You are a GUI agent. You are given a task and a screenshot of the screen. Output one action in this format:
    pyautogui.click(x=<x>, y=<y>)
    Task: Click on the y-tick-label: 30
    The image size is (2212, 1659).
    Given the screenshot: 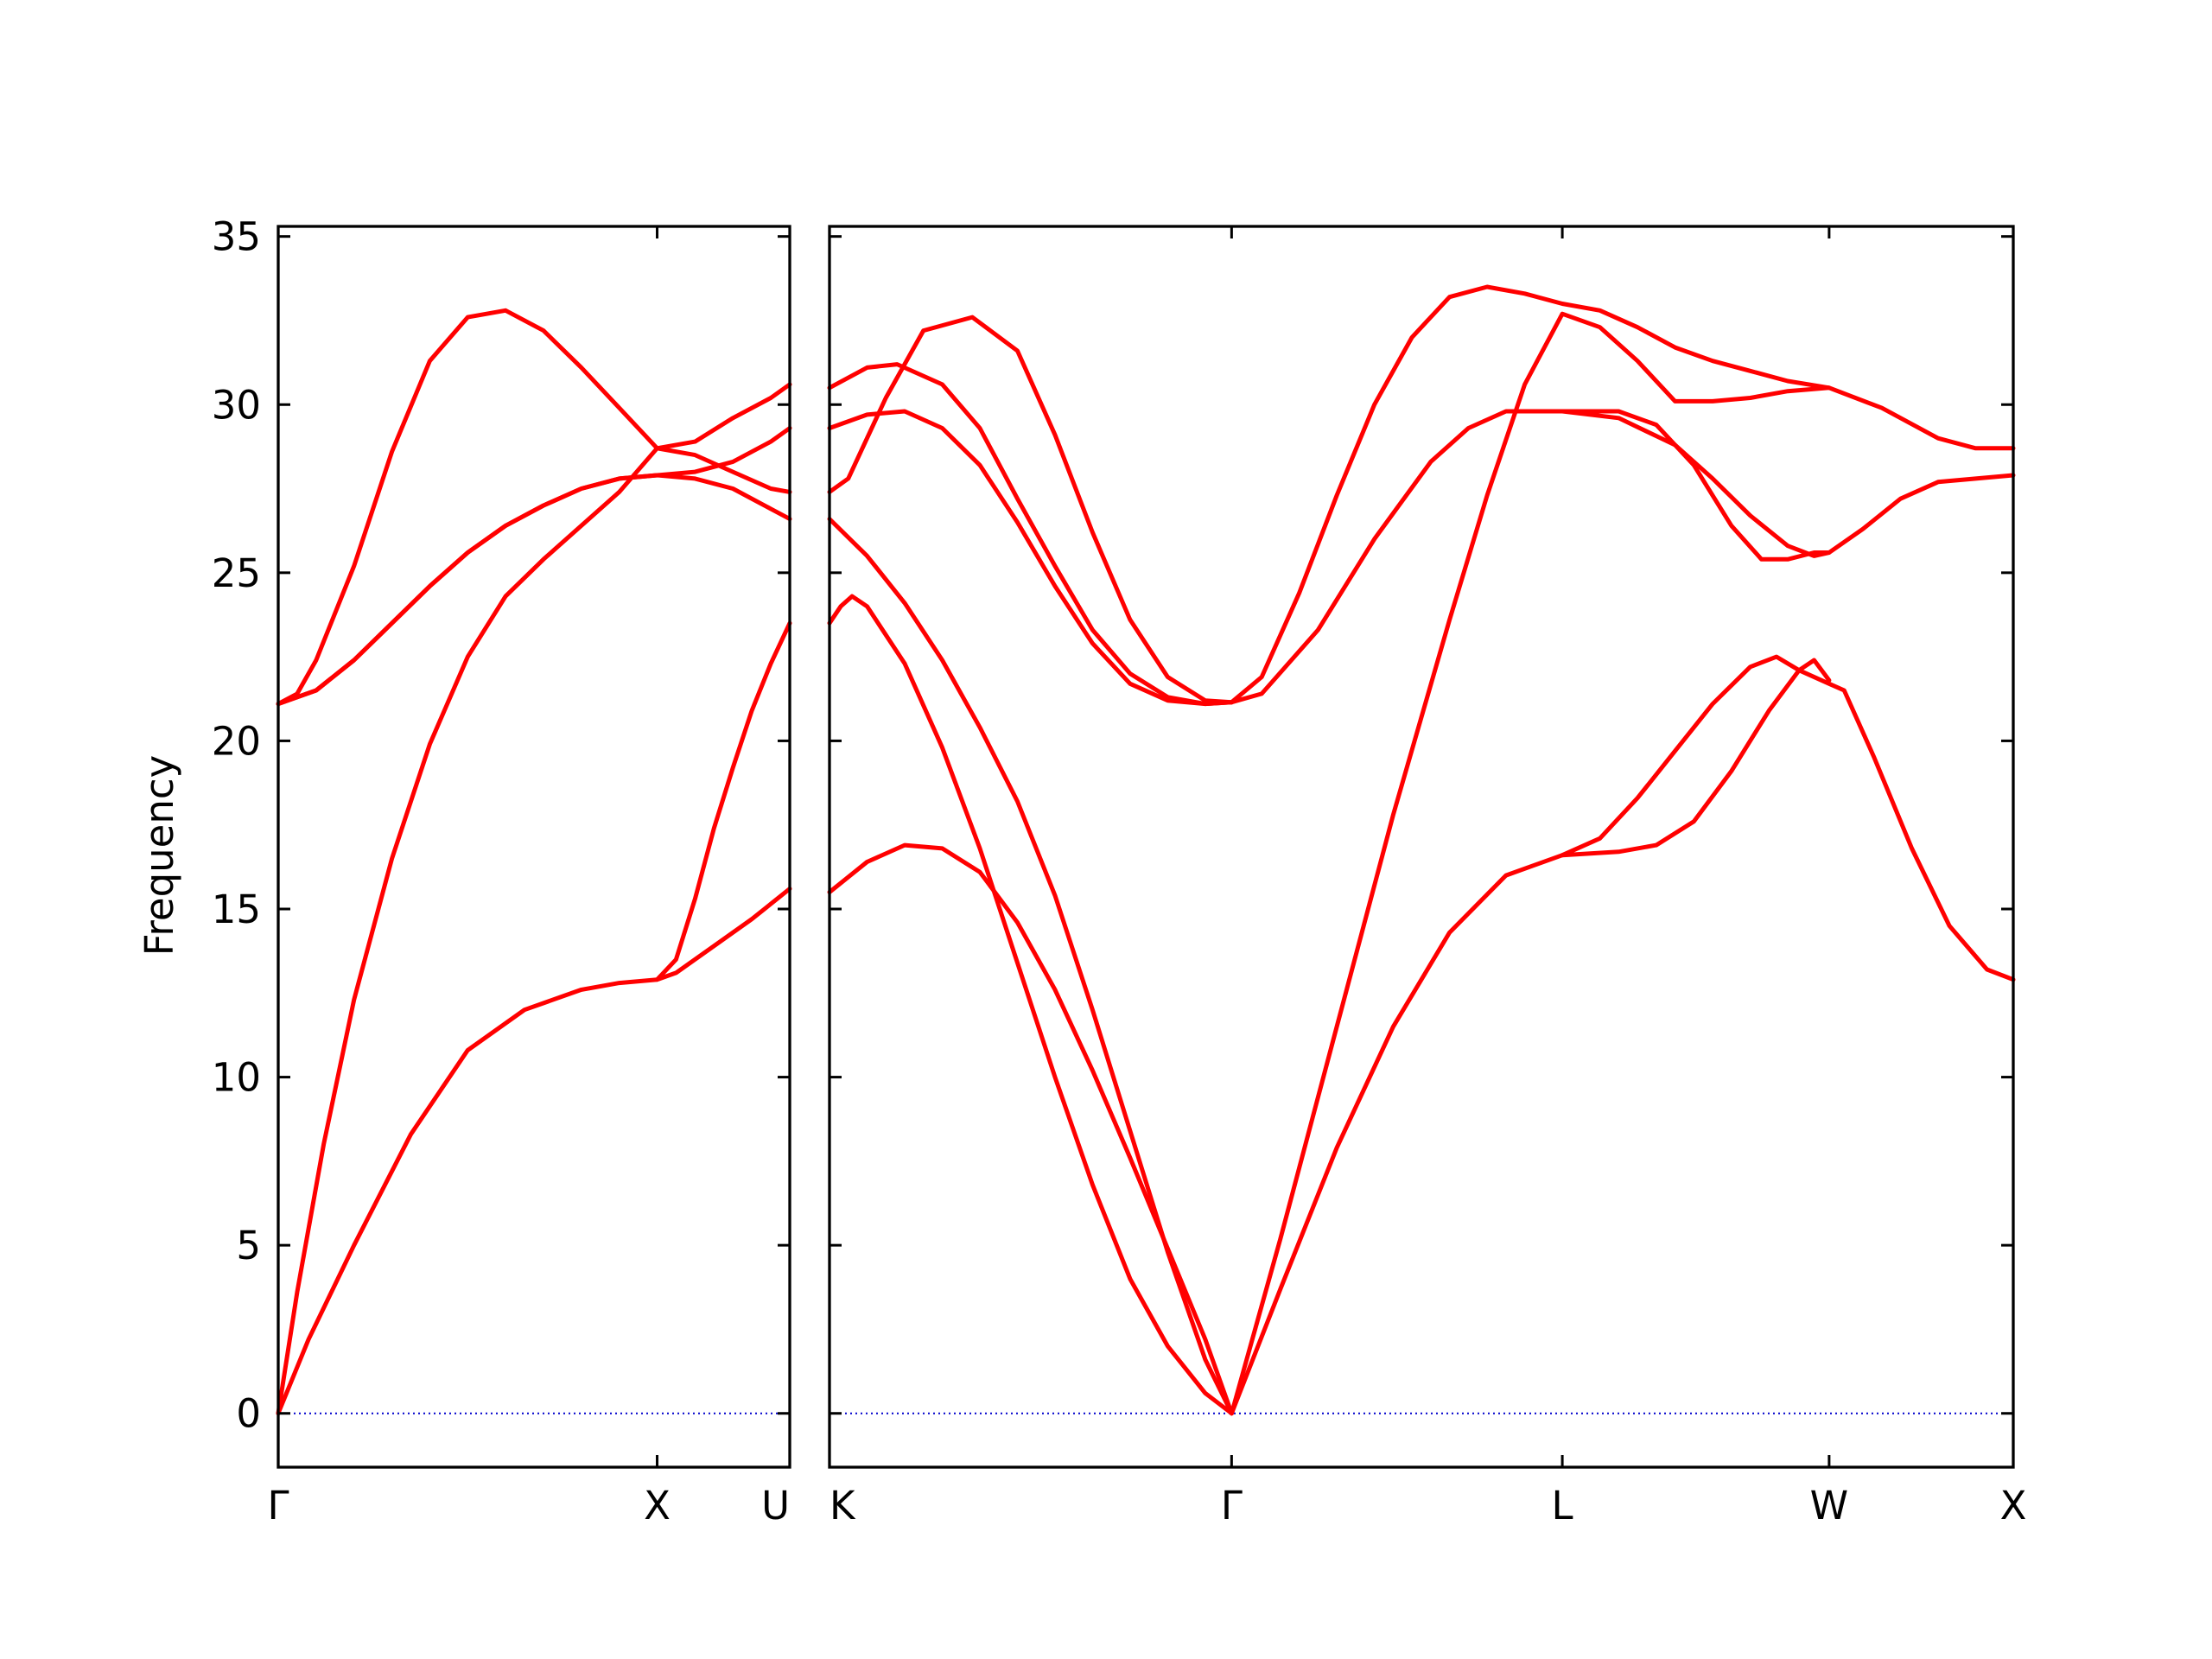 What is the action you would take?
    pyautogui.click(x=236, y=405)
    